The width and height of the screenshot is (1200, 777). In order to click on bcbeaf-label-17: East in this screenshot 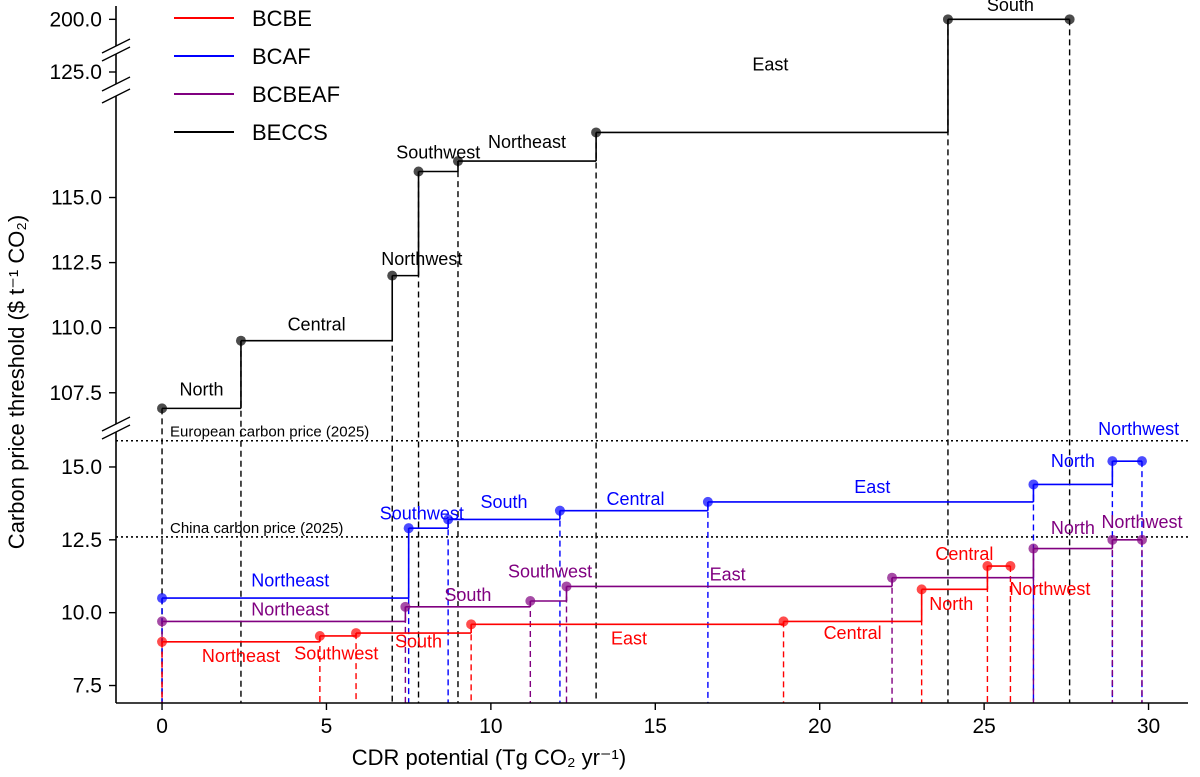, I will do `click(728, 575)`.